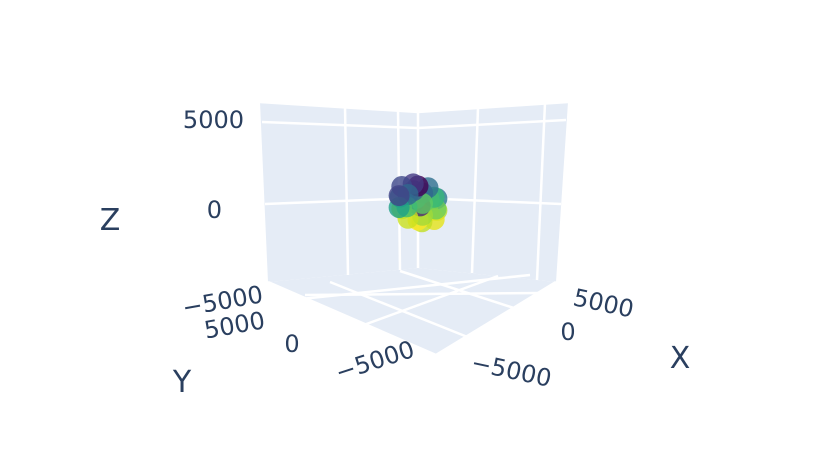 This screenshot has width=818, height=476. What do you see at coordinates (604, 303) in the screenshot?
I see `x-tick-5000: 5000` at bounding box center [604, 303].